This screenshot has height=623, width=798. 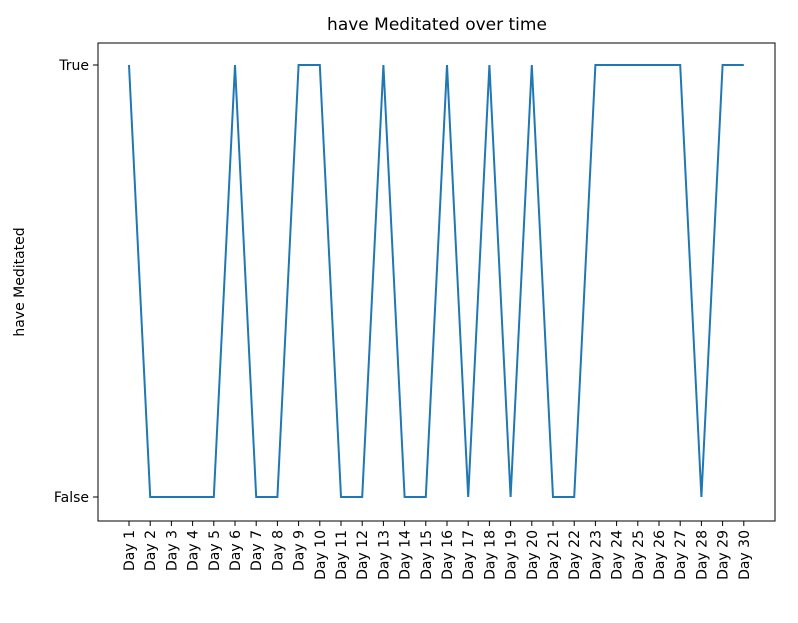 What do you see at coordinates (533, 555) in the screenshot?
I see `x-tick-label: Day 20` at bounding box center [533, 555].